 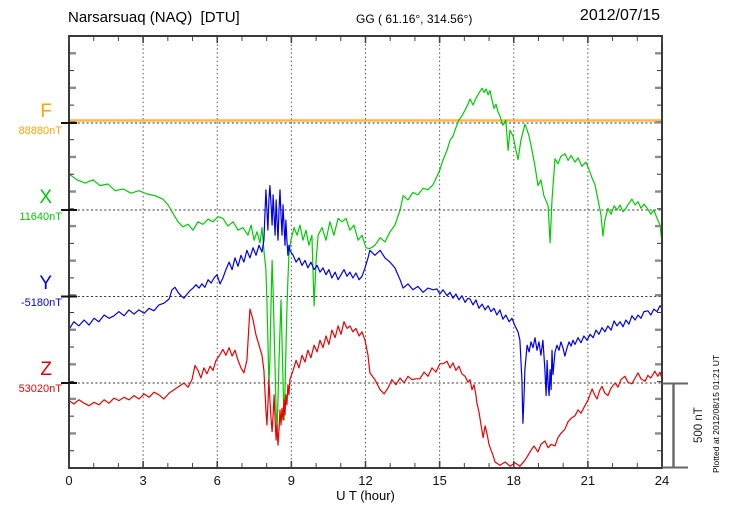 What do you see at coordinates (662, 480) in the screenshot?
I see `x-tick-label-24: 24` at bounding box center [662, 480].